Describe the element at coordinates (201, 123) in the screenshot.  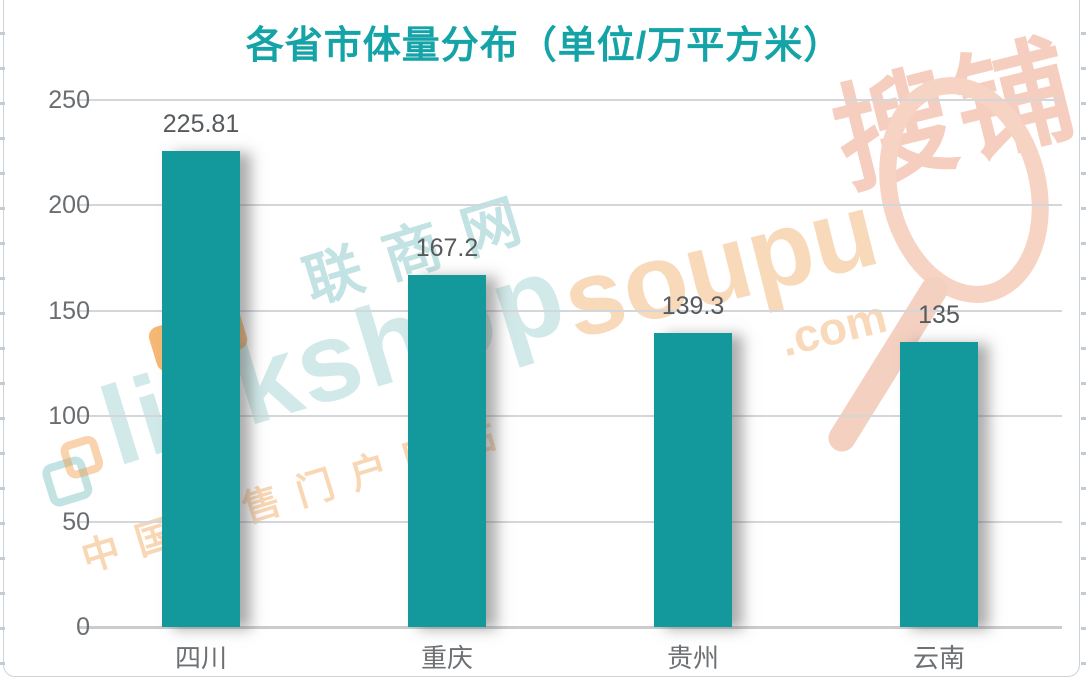
I see `bar-value-label: 225.81` at that location.